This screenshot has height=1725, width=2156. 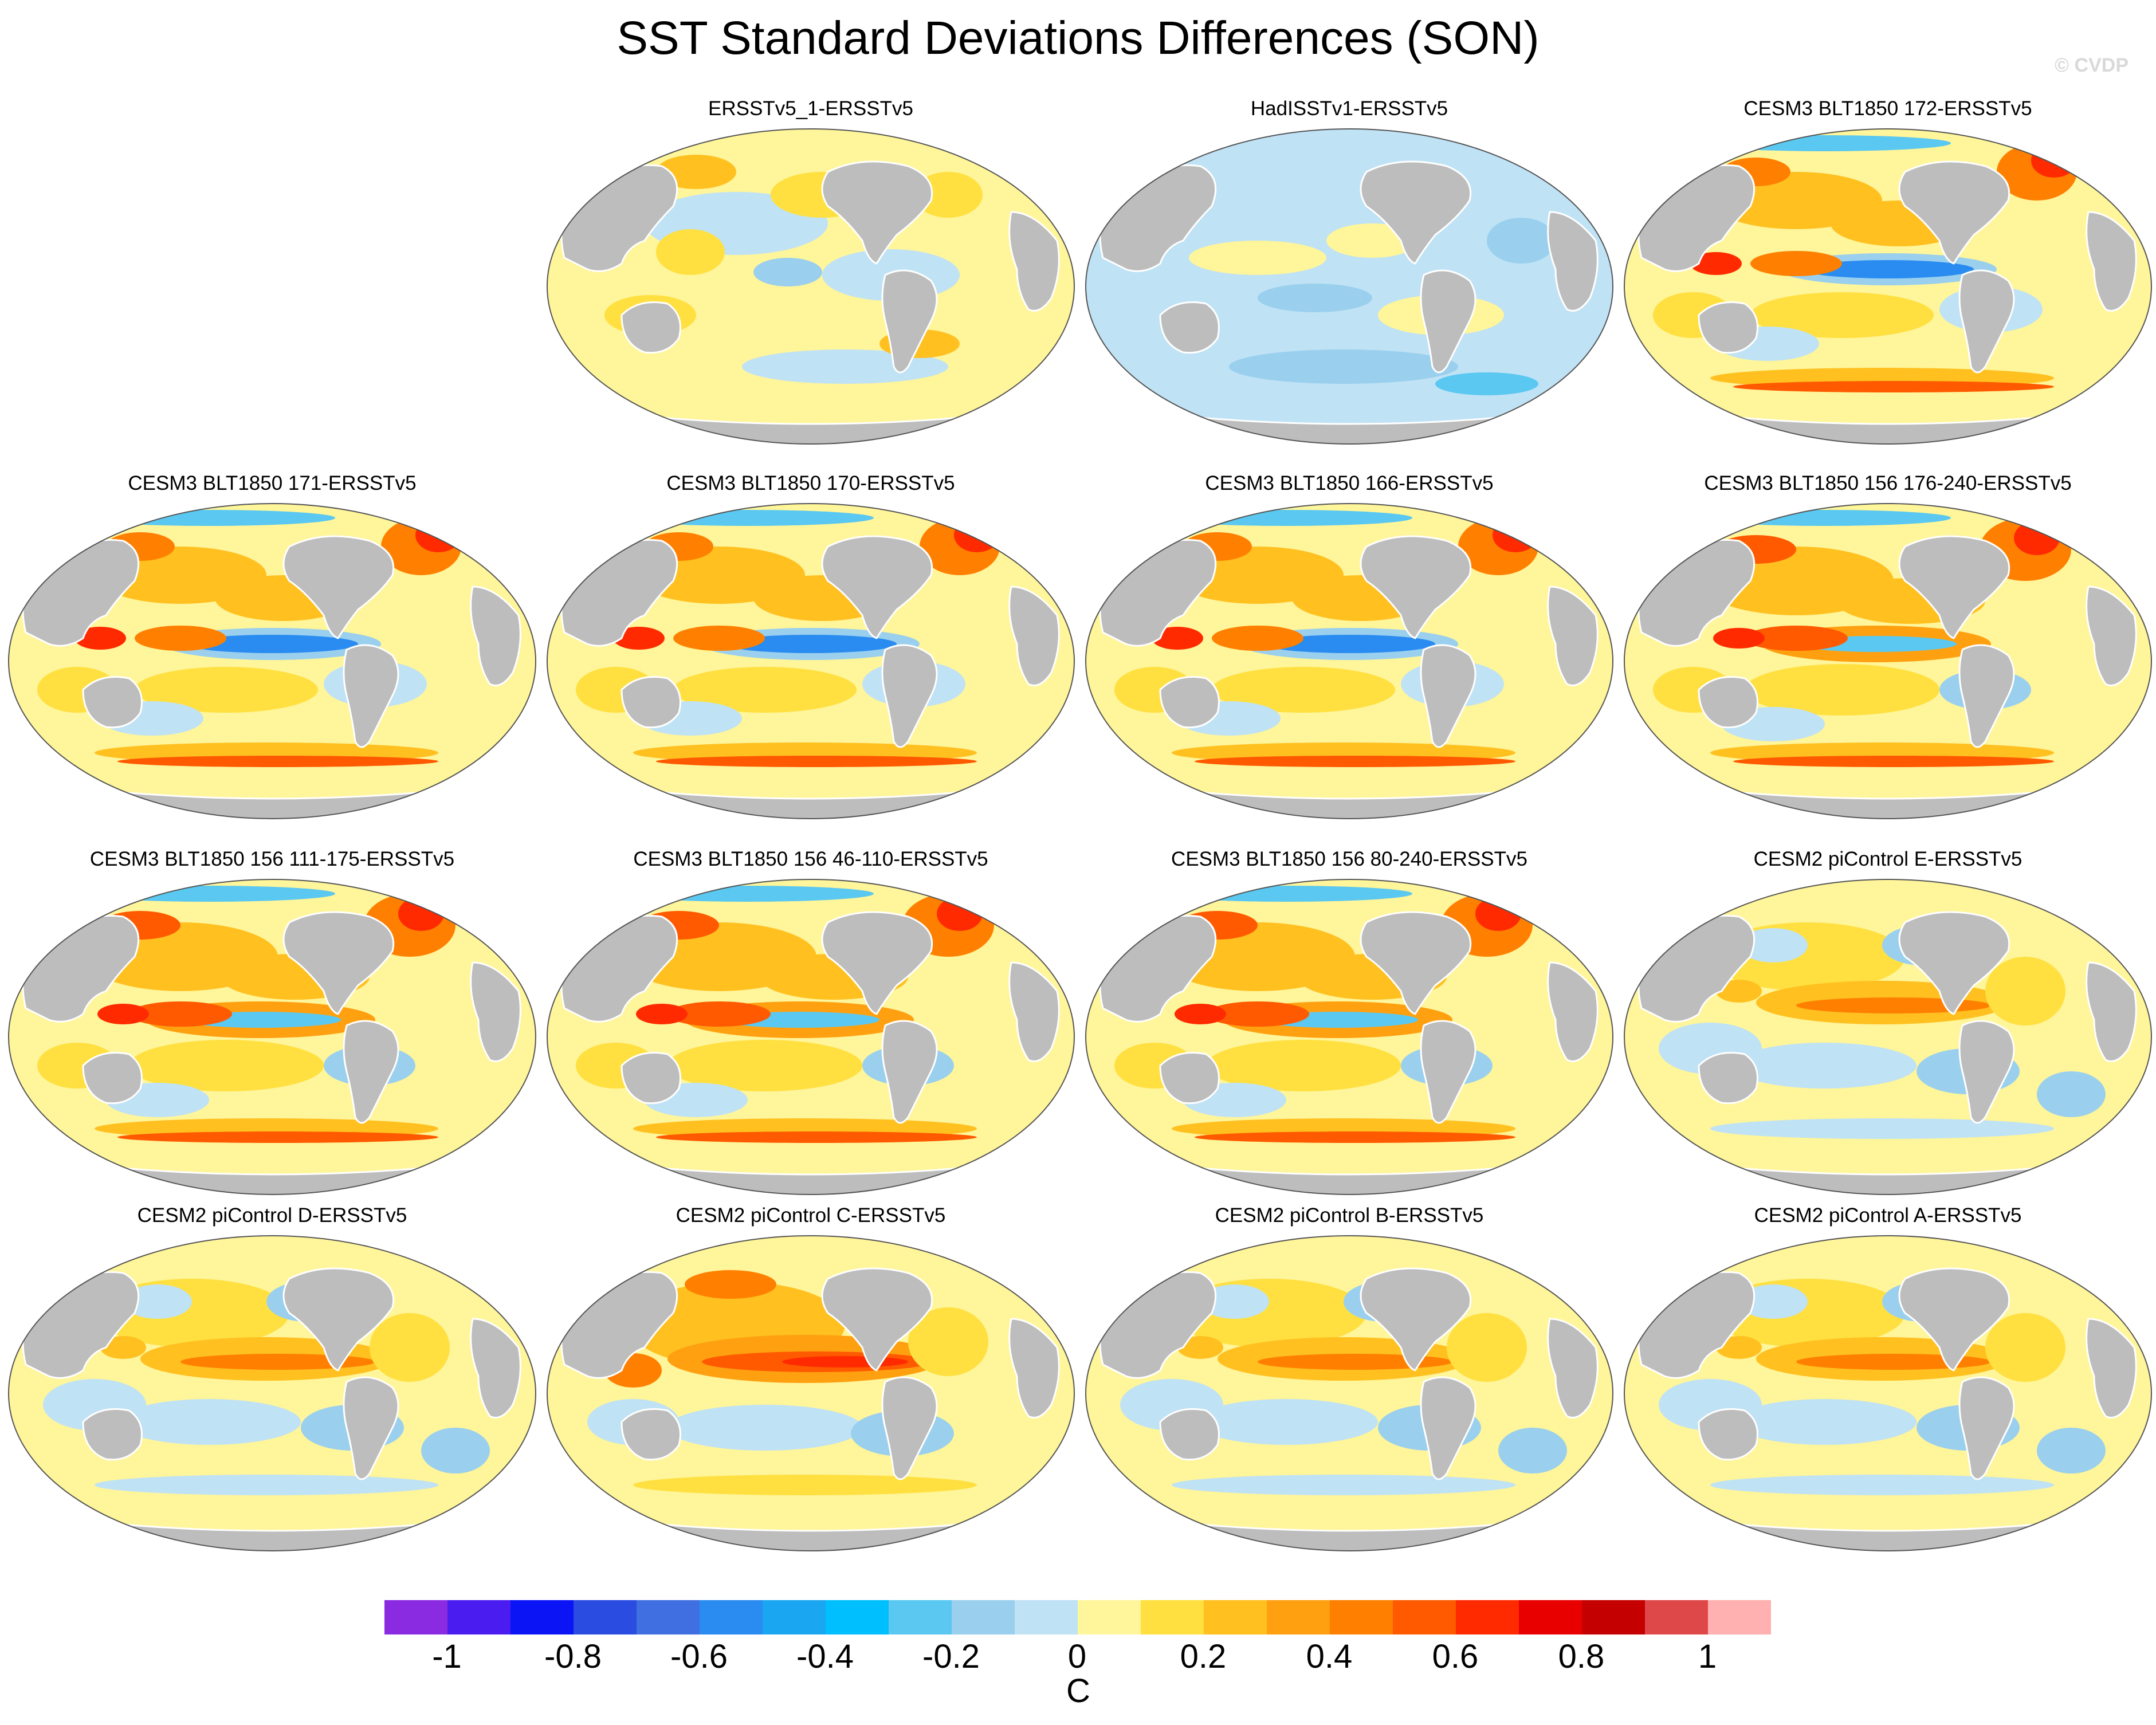 What do you see at coordinates (573, 1656) in the screenshot?
I see `colorbar-tick-label: -0.8` at bounding box center [573, 1656].